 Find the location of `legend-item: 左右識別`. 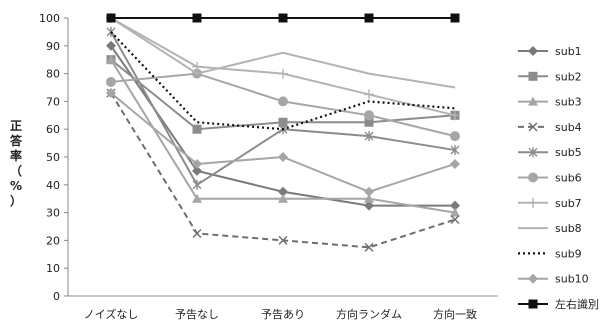

legend-item: 左右識別 is located at coordinates (558, 304).